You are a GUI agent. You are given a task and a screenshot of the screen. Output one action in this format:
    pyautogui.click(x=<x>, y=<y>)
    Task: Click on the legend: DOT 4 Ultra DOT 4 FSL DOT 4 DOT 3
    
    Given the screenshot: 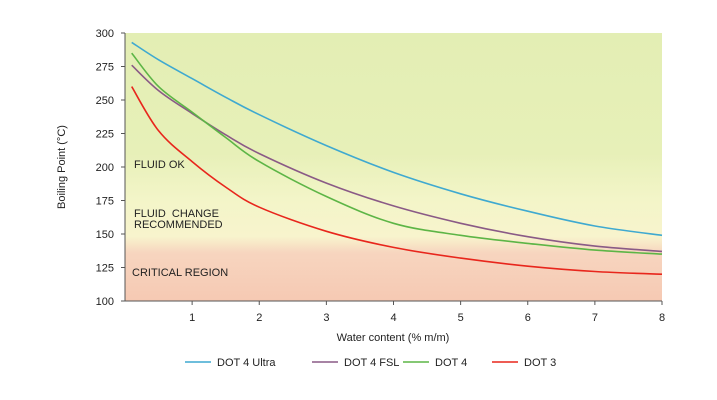 What is the action you would take?
    pyautogui.click(x=370, y=363)
    